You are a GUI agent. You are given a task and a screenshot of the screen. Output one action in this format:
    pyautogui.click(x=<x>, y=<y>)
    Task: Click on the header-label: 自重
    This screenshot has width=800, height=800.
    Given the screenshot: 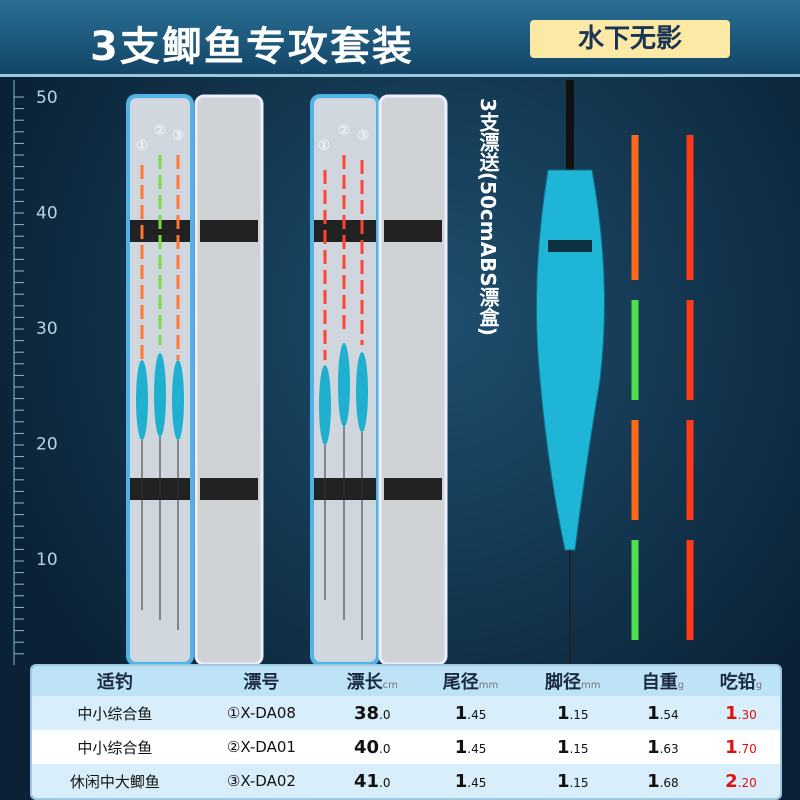 What is the action you would take?
    pyautogui.click(x=659, y=682)
    